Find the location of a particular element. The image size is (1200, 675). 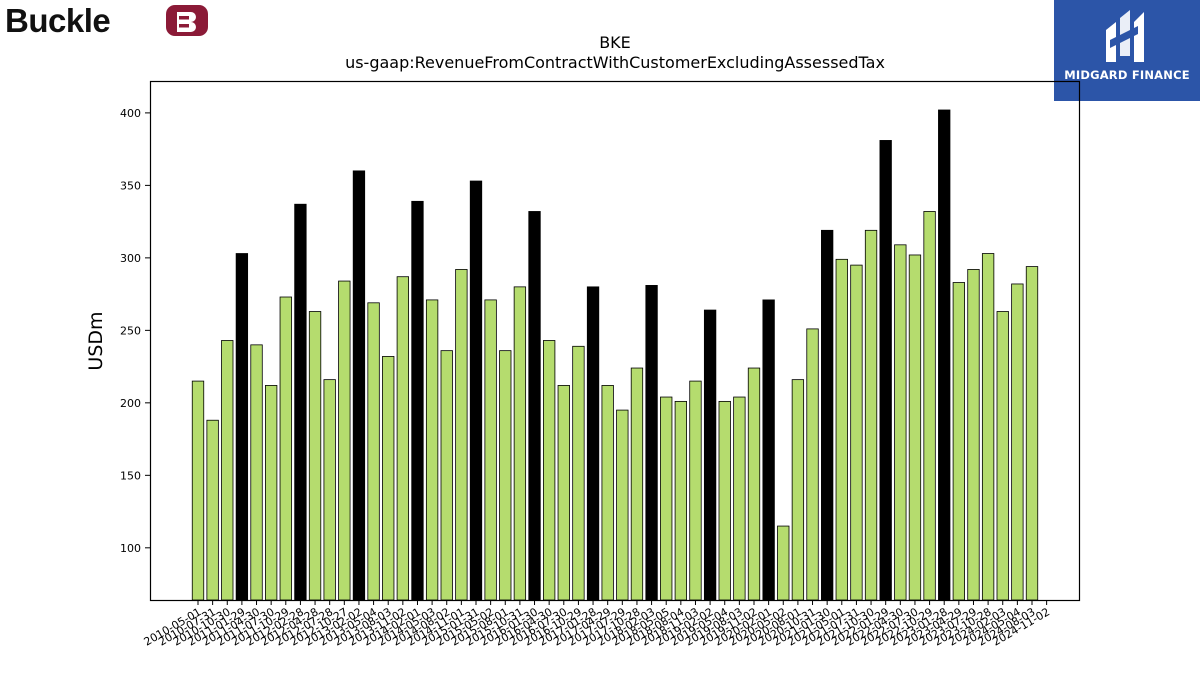

buckle-logo-graphic: Buckle is located at coordinates (106, 20).